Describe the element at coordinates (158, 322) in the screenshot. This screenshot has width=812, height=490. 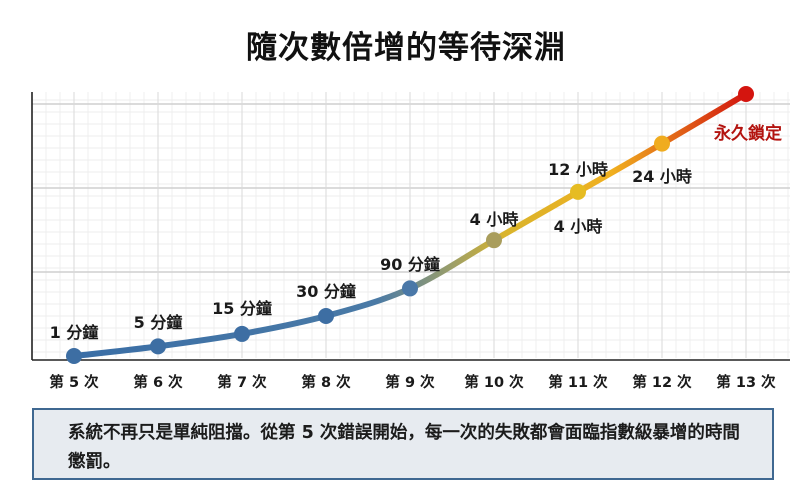
I see `data-label: 5 分鐘` at that location.